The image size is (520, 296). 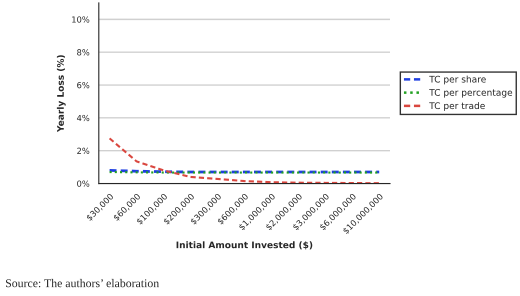 I want to click on y-tick-label: 0%, so click(x=83, y=183).